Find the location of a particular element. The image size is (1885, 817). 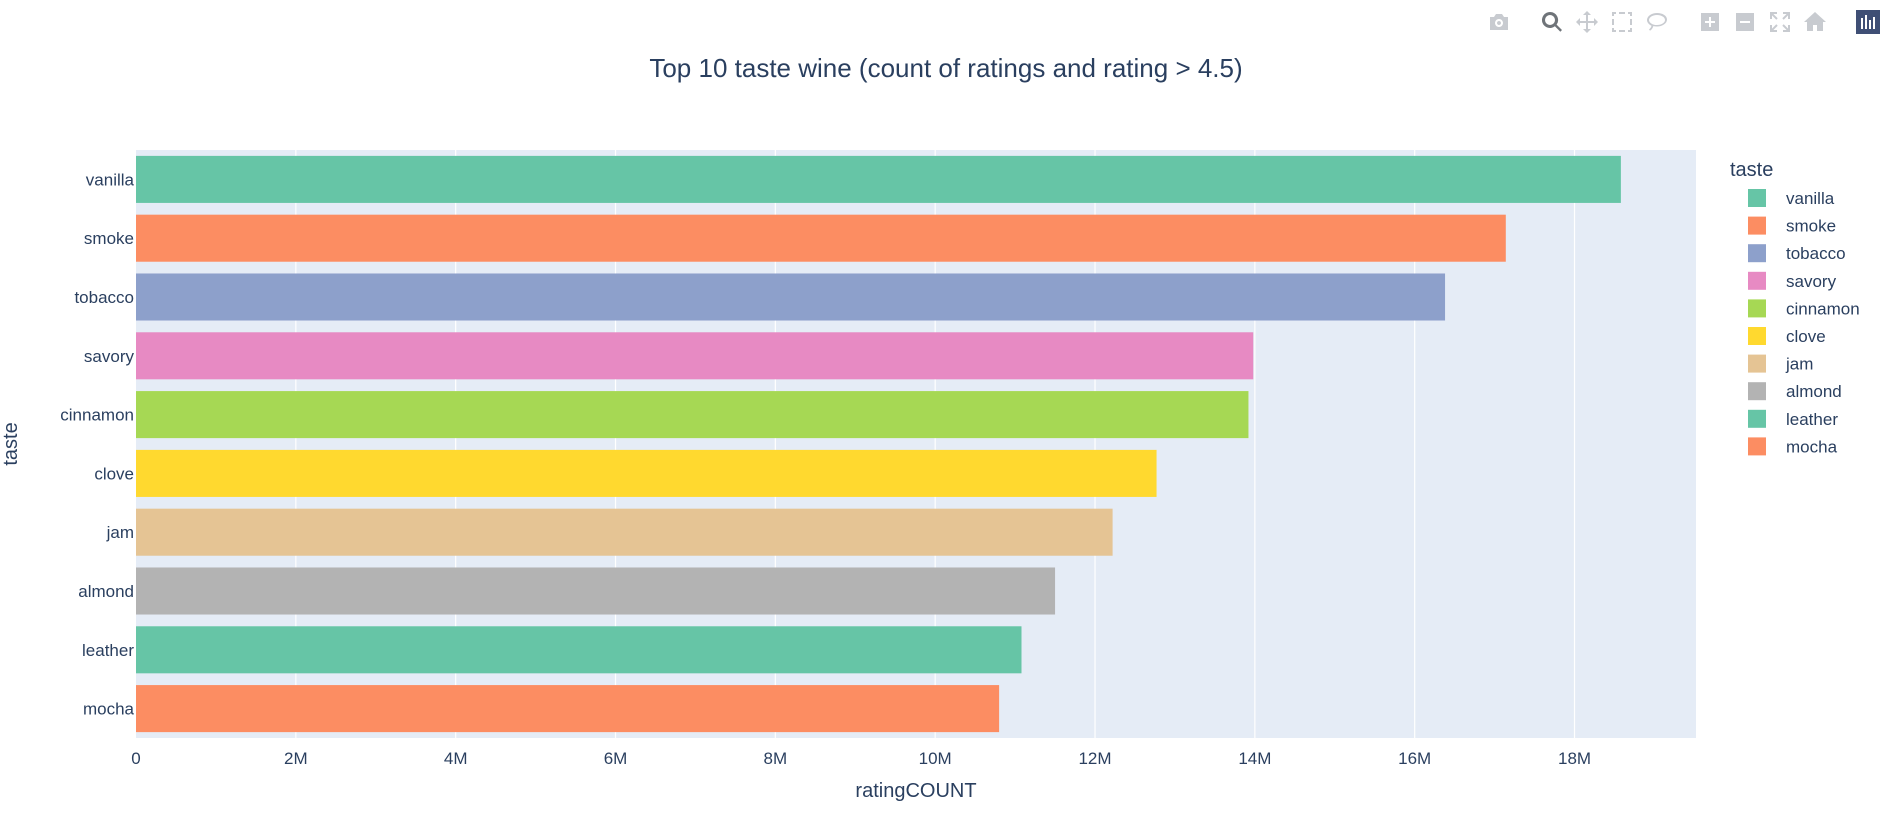

legend-label: clove is located at coordinates (1806, 336).